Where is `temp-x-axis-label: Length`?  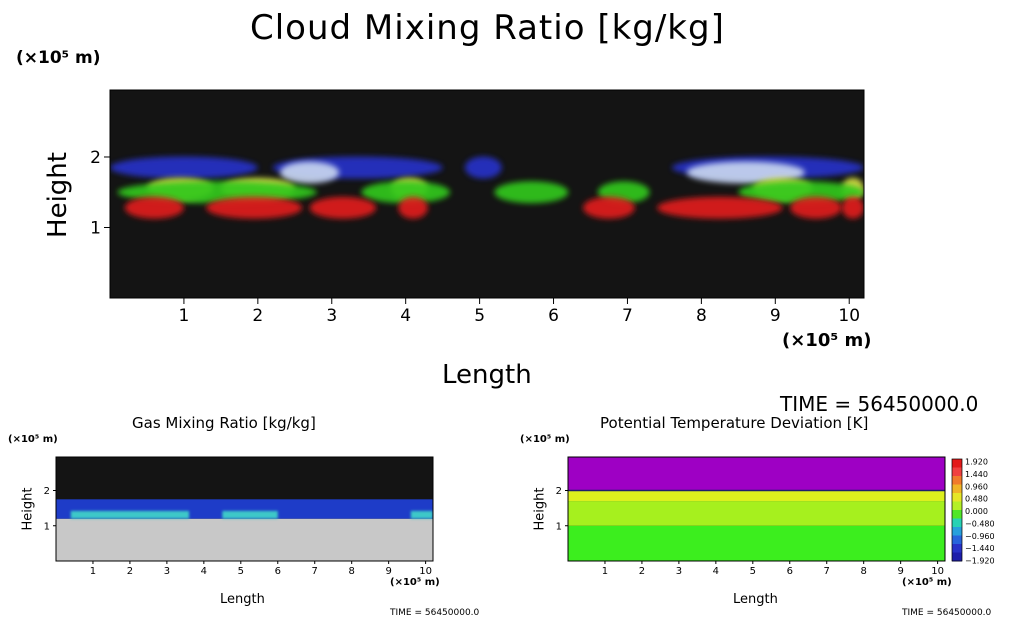 temp-x-axis-label: Length is located at coordinates (755, 599).